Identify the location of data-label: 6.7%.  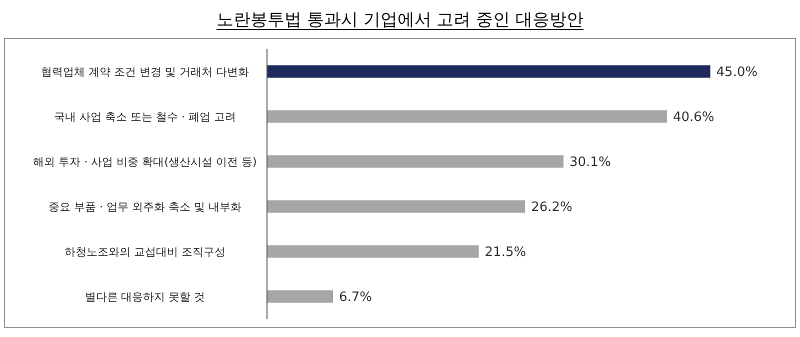
(355, 298).